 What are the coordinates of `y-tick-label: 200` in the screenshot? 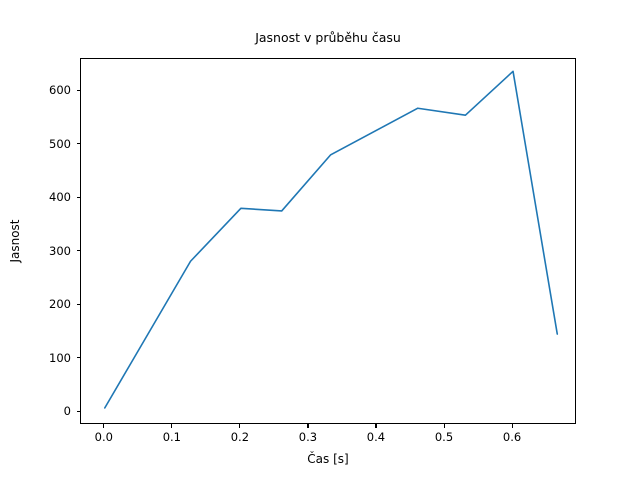 It's located at (60, 304).